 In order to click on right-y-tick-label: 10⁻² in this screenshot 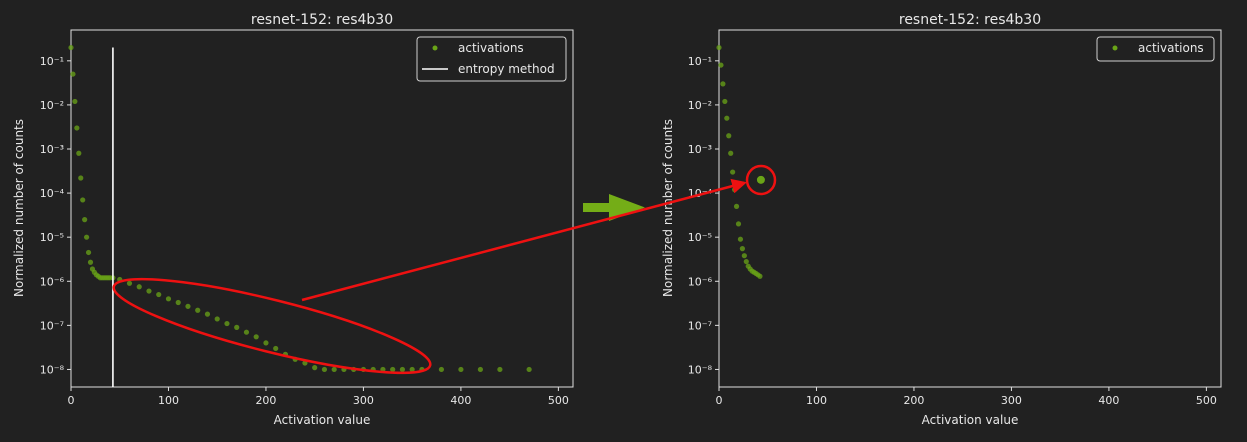, I will do `click(700, 105)`.